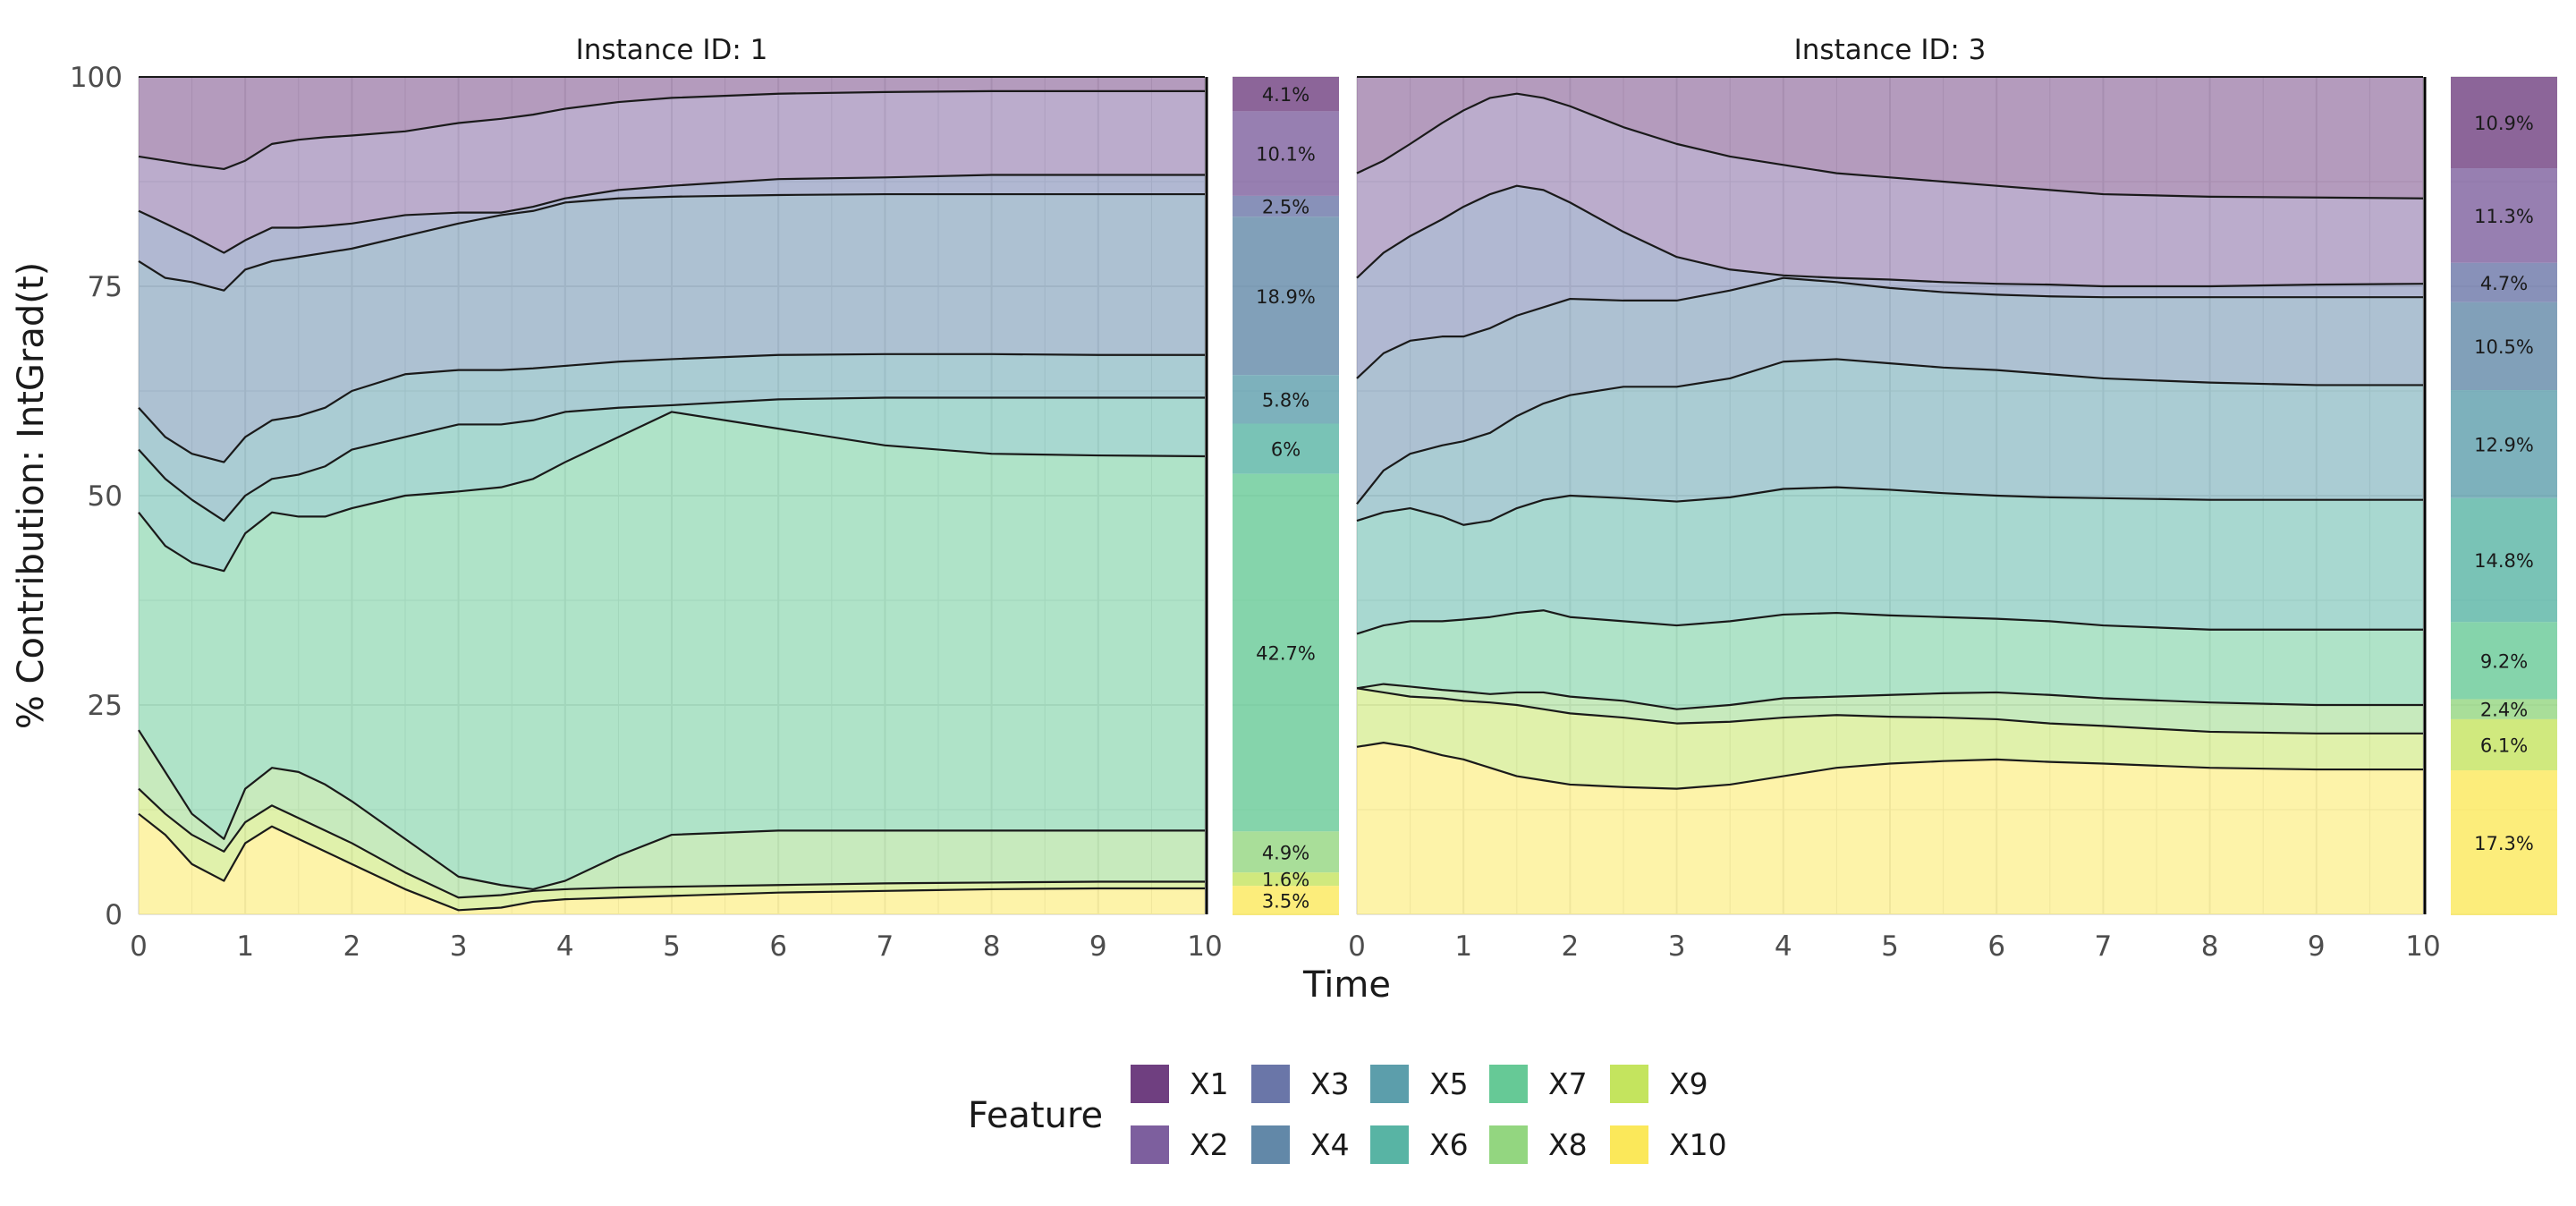 The image size is (2576, 1206). I want to click on summary-bar-label: 6.1%, so click(2504, 745).